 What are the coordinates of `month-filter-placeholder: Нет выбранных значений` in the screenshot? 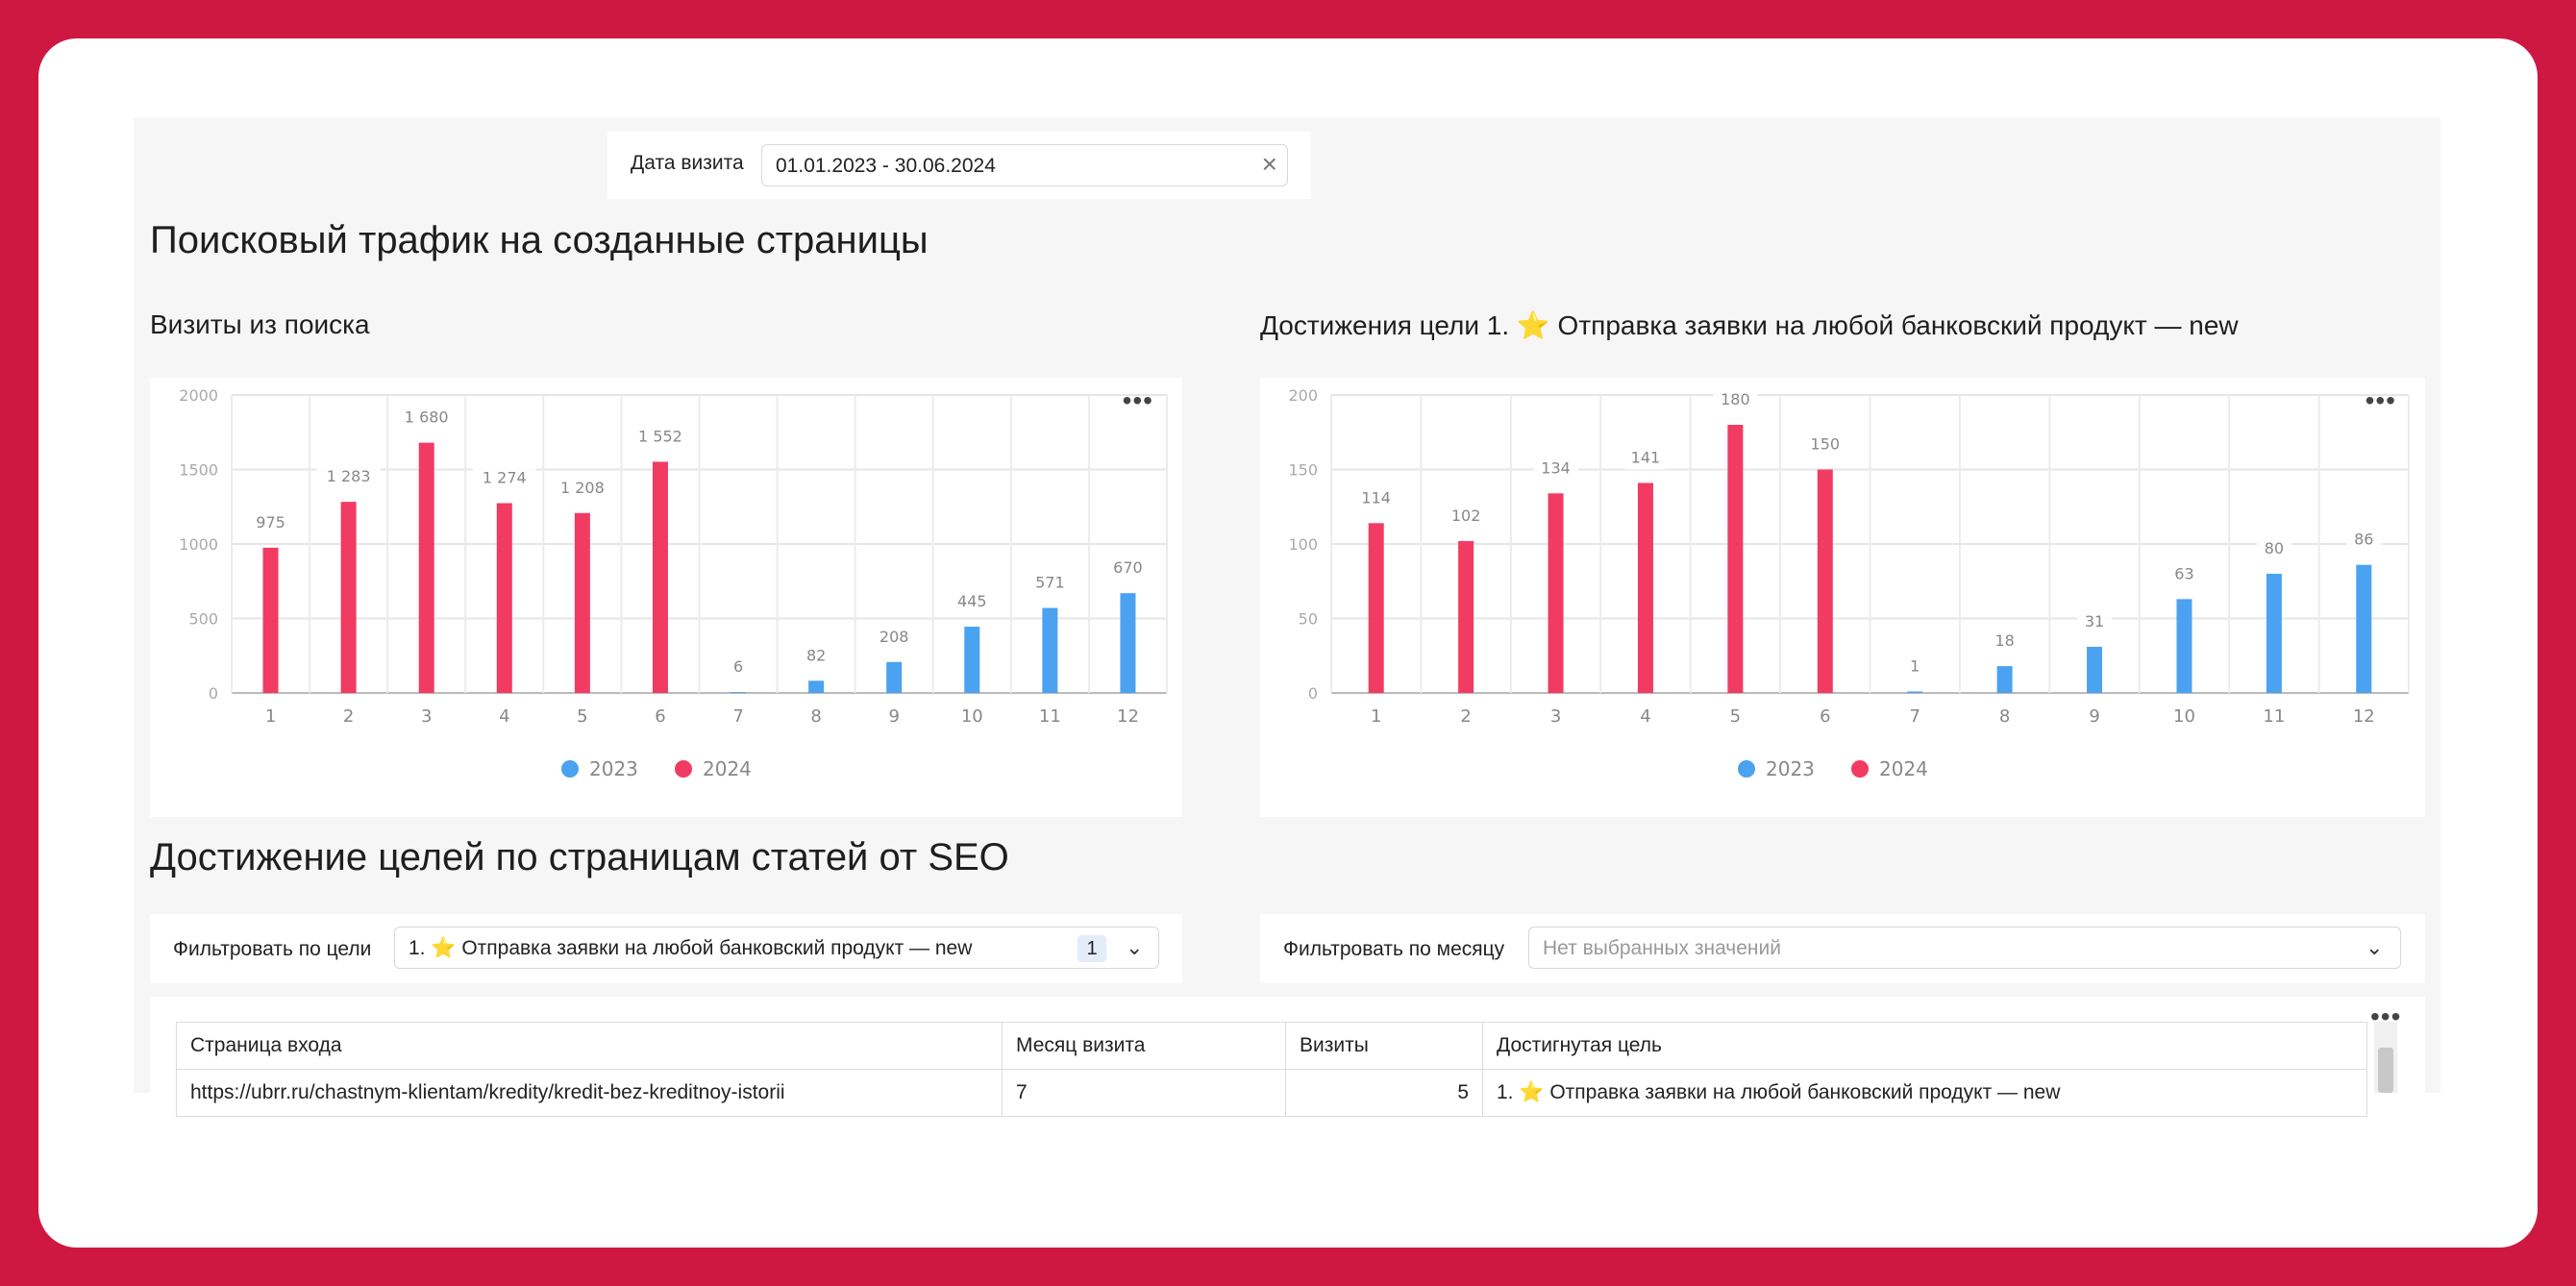 It's located at (1662, 948).